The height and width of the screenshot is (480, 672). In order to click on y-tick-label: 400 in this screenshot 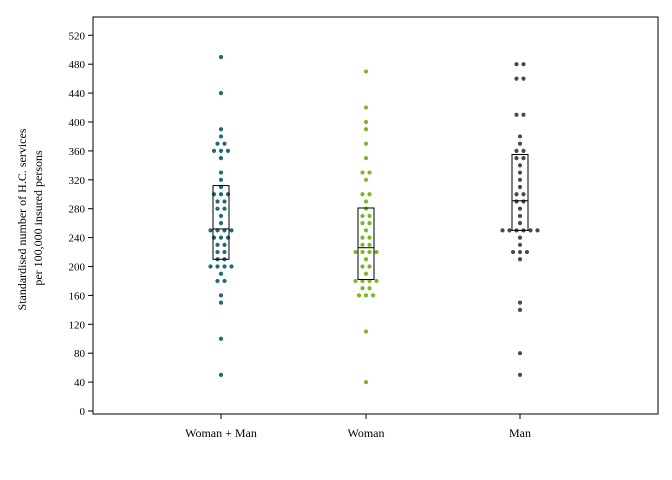, I will do `click(77, 123)`.